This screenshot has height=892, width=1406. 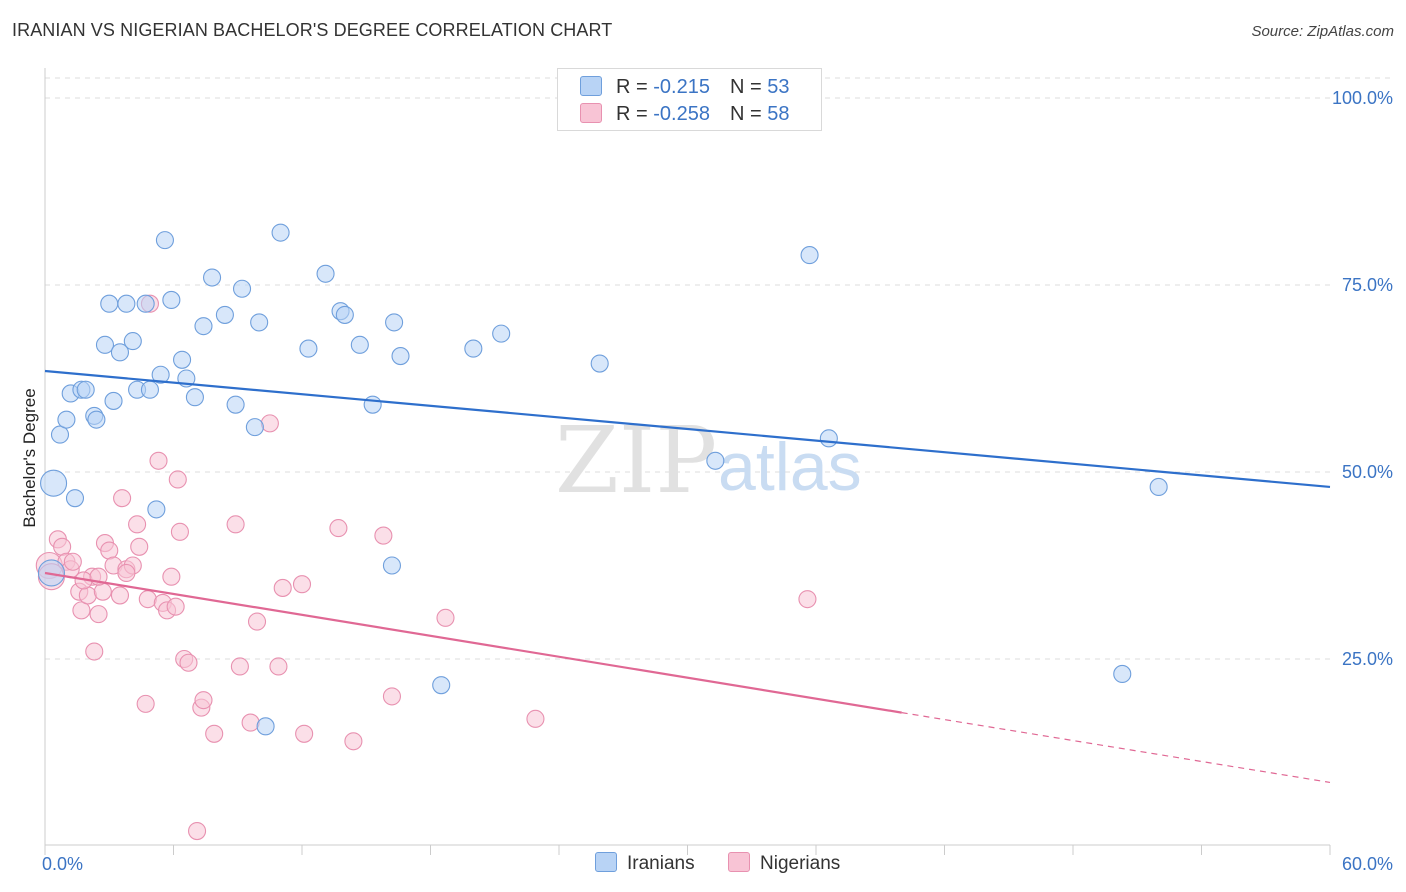 What do you see at coordinates (778, 114) in the screenshot?
I see `legend-n-value: 58` at bounding box center [778, 114].